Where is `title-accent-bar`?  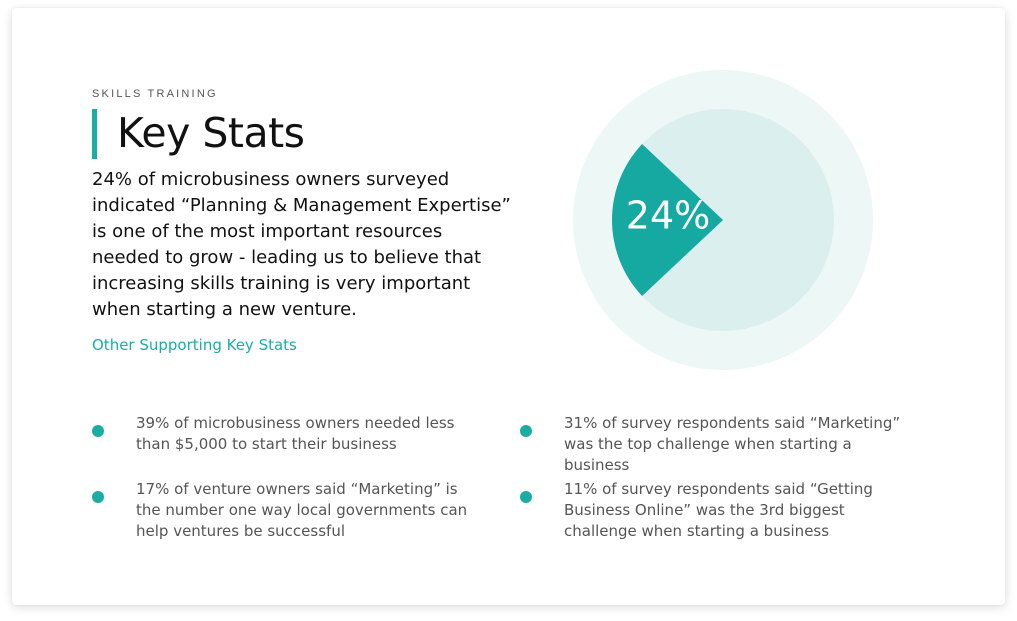
title-accent-bar is located at coordinates (94, 134).